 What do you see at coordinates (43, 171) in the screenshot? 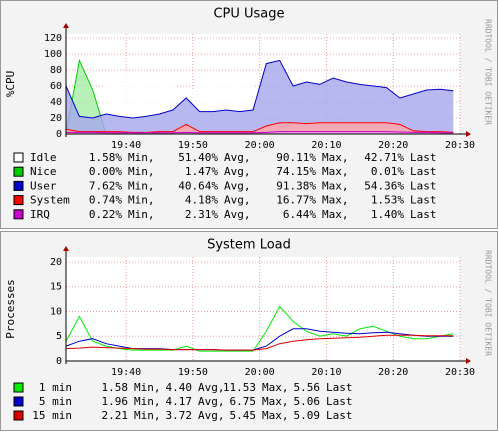
I see `legend-name: Nice` at bounding box center [43, 171].